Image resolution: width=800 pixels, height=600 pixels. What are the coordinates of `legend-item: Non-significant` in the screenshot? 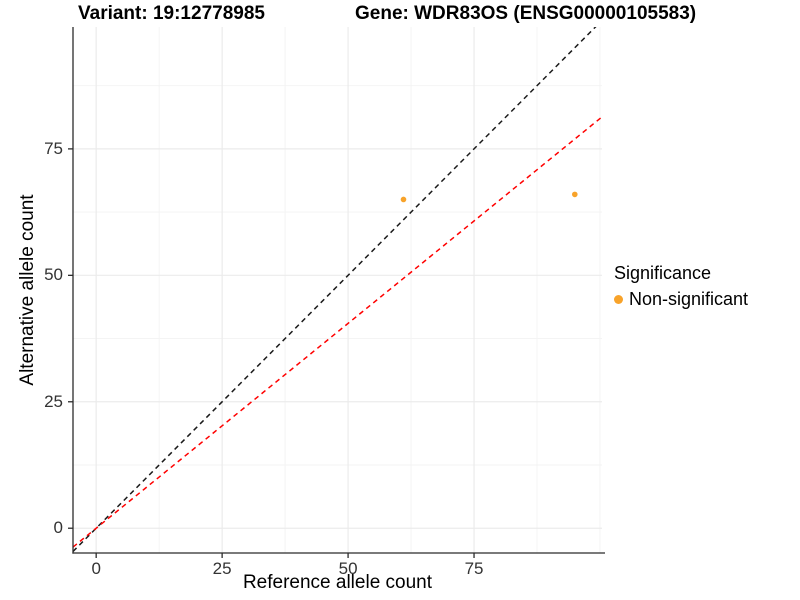 It's located at (681, 299).